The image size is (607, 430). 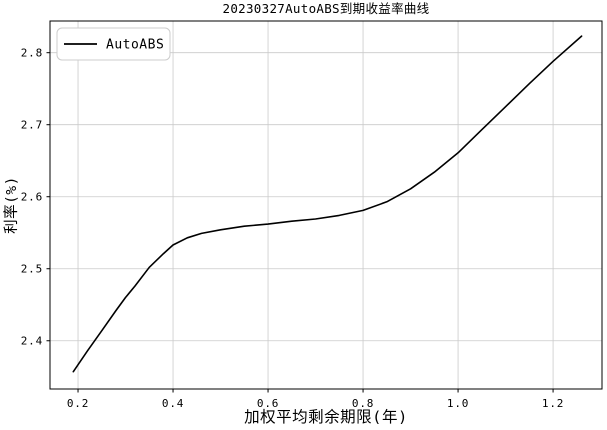 What do you see at coordinates (11, 205) in the screenshot?
I see `y-axis-label: 利率(%)` at bounding box center [11, 205].